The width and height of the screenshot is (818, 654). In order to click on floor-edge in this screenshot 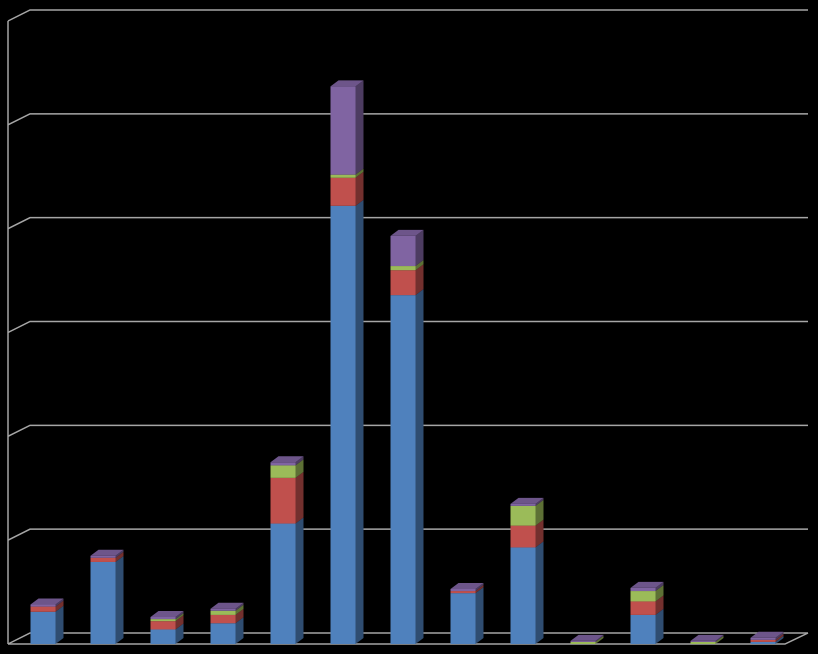, I will do `click(408, 638)`.